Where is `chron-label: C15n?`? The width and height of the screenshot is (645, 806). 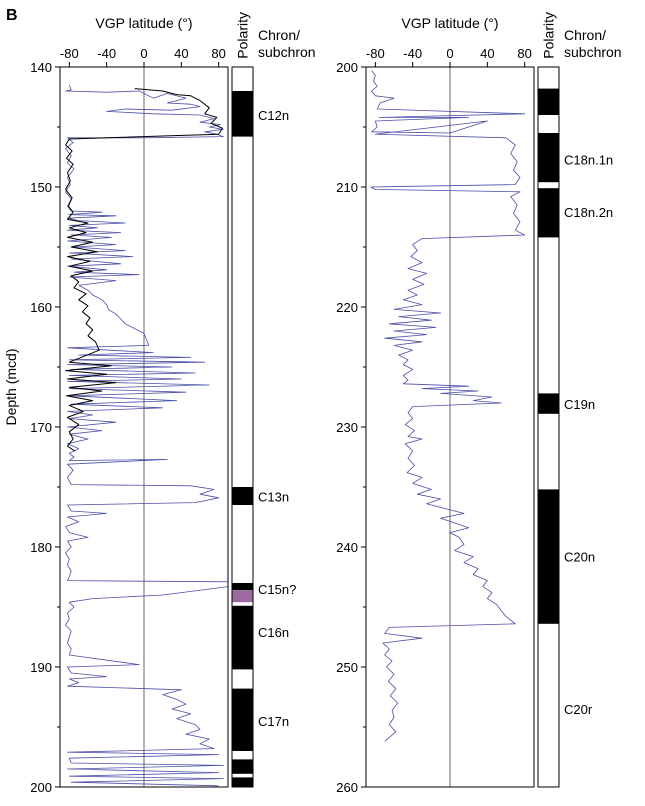
chron-label: C15n? is located at coordinates (277, 589).